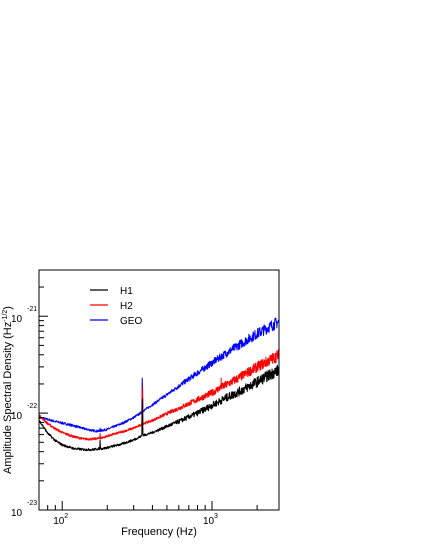 Image resolution: width=425 pixels, height=550 pixels. Describe the element at coordinates (32, 406) in the screenshot. I see `y-tick-exponent: -22` at that location.